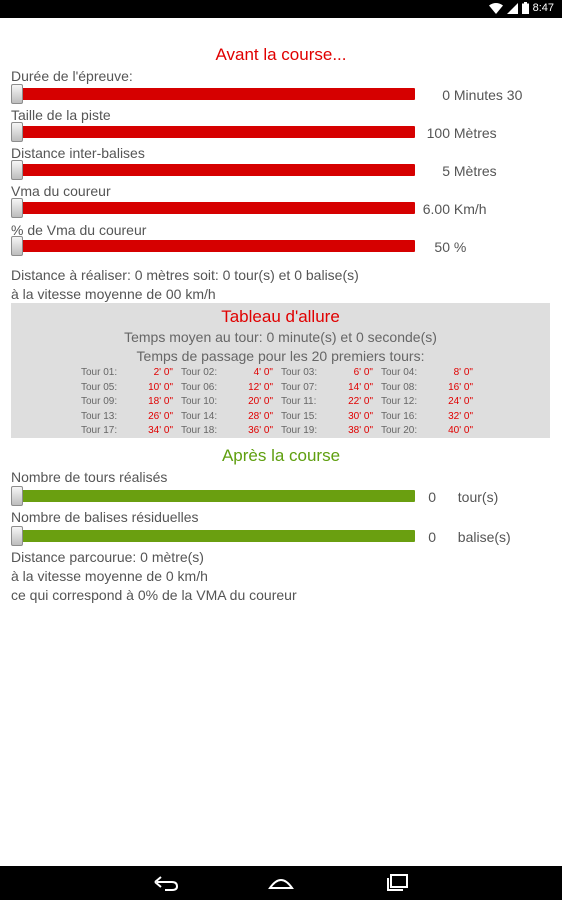 This screenshot has height=900, width=562. I want to click on lap-time: 12' 0", so click(260, 387).